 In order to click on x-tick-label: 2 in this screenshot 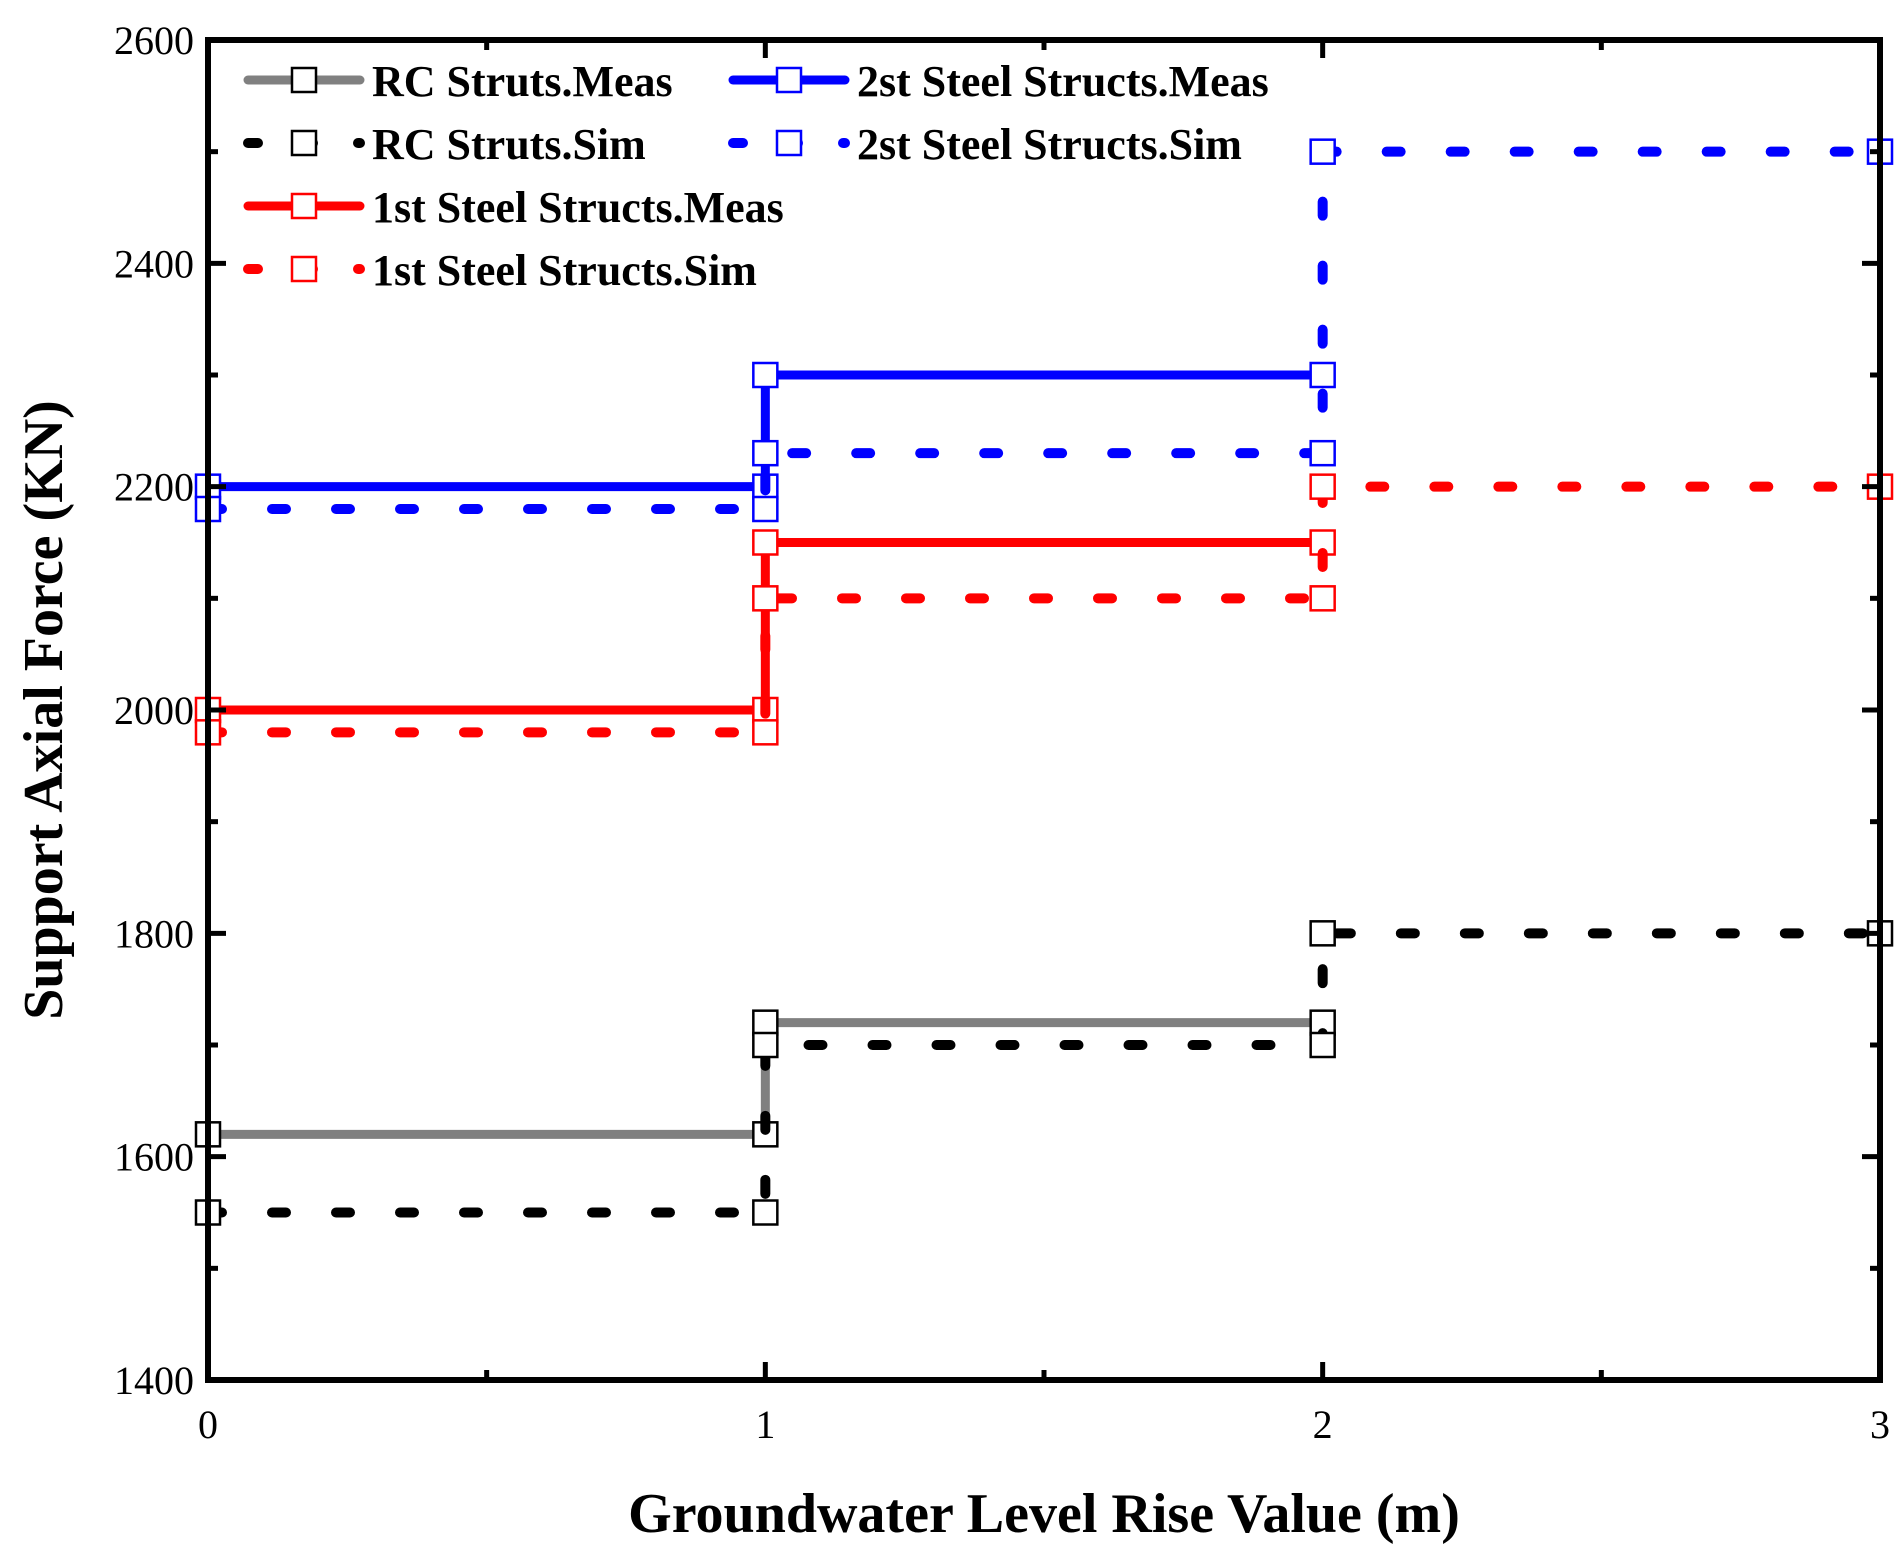, I will do `click(1323, 1424)`.